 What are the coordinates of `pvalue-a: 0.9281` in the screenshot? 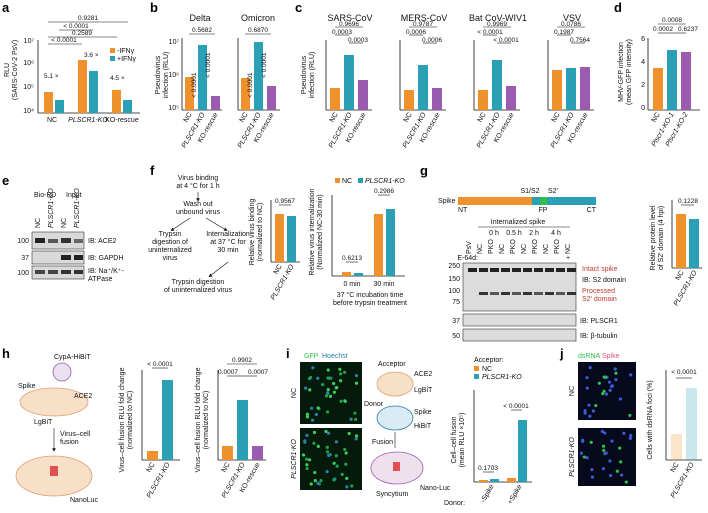 It's located at (88, 18).